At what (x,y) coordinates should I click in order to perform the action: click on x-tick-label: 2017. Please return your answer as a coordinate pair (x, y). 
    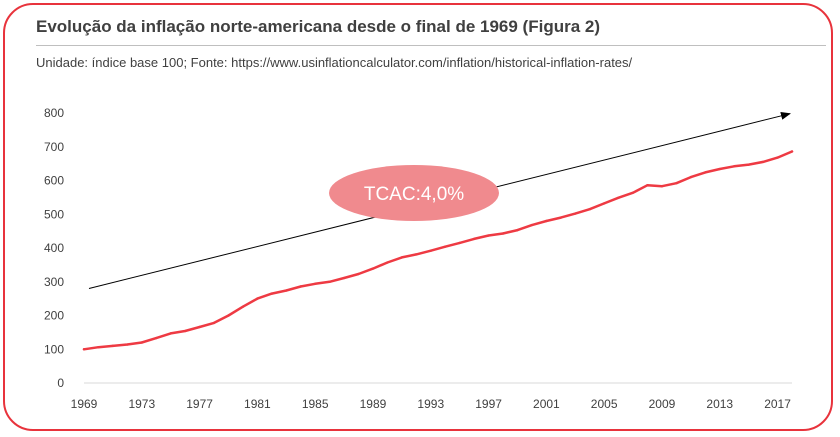
    Looking at the image, I should click on (777, 404).